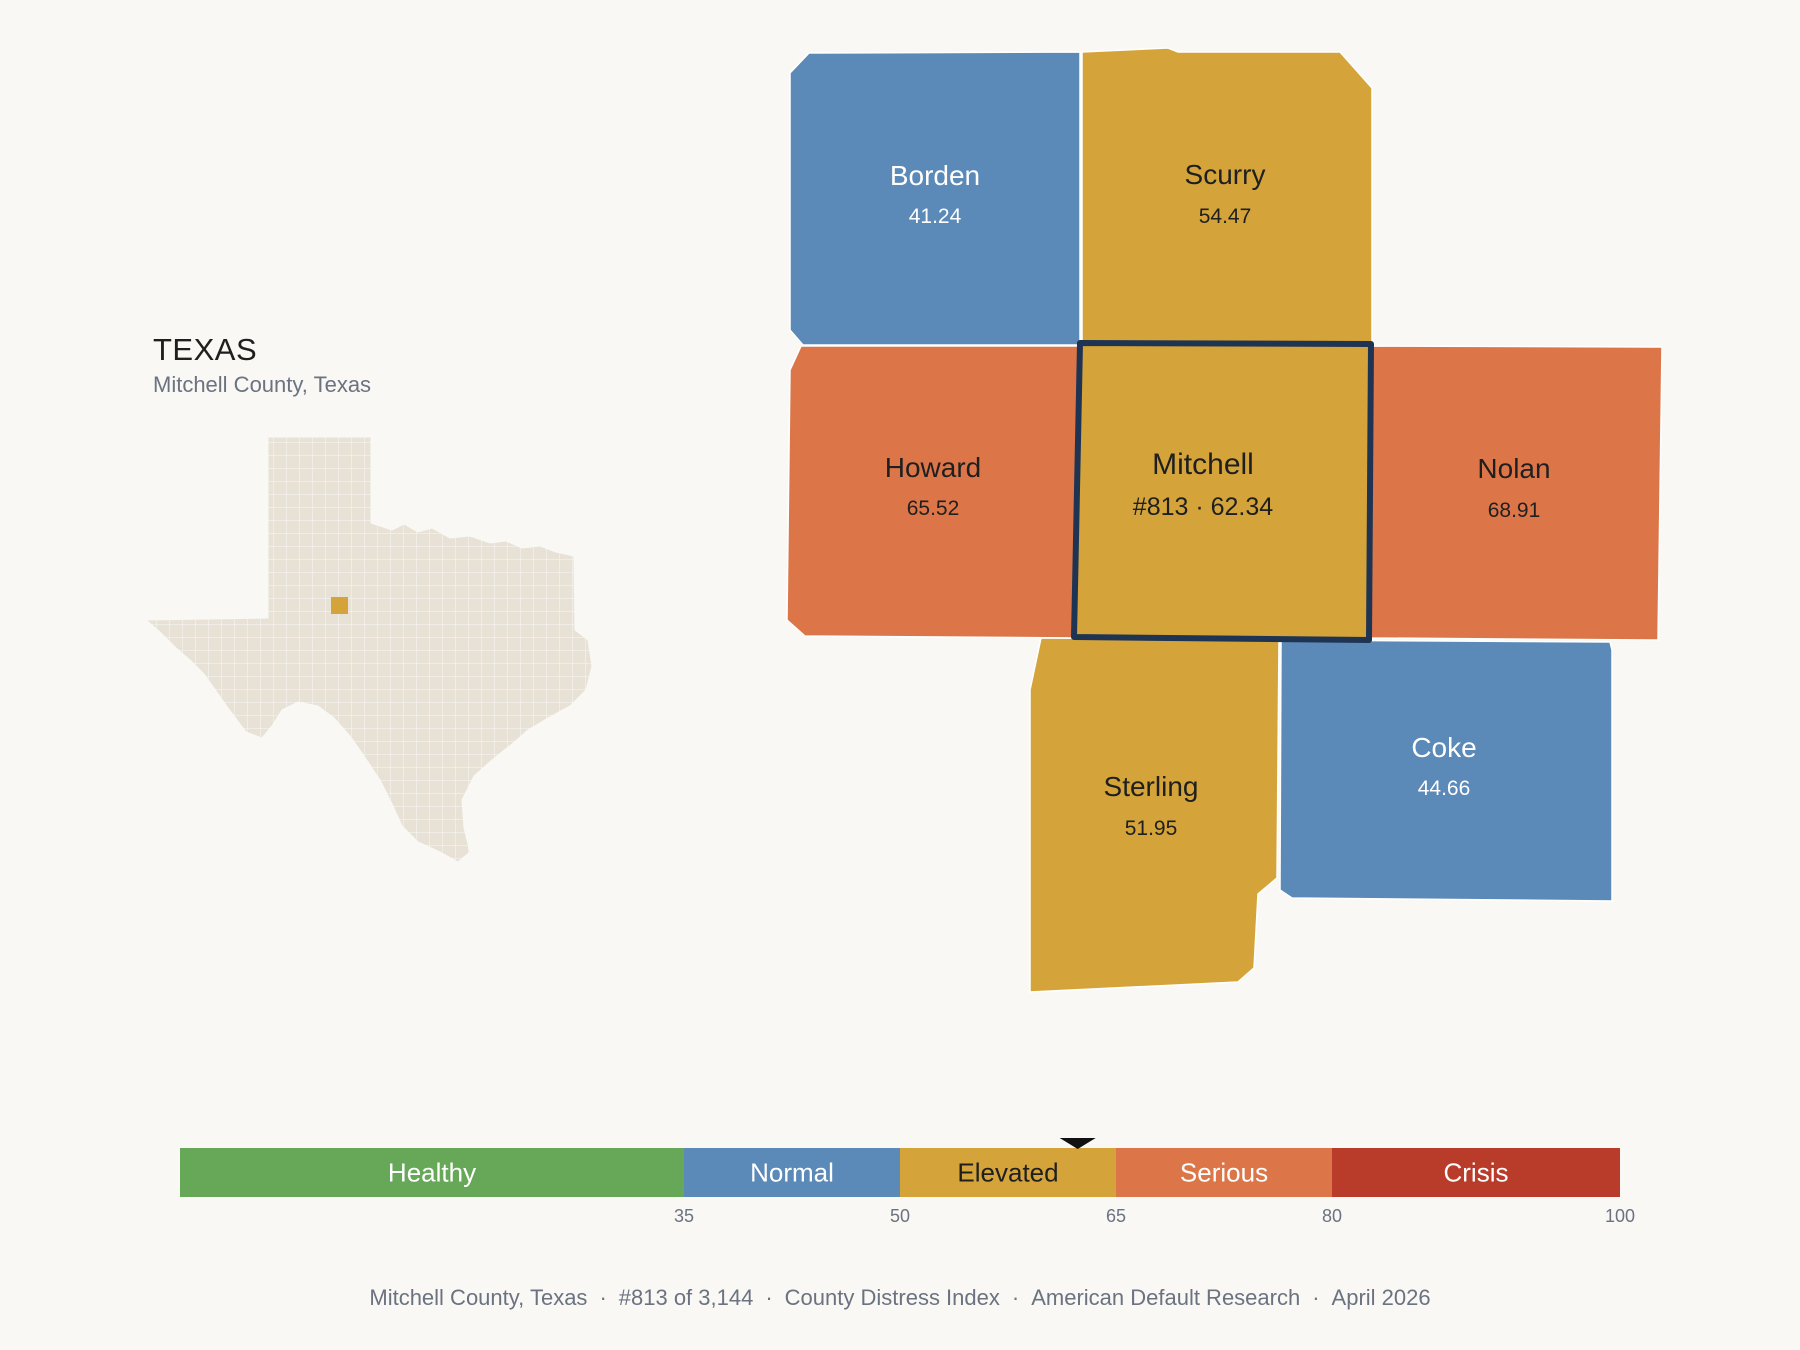  What do you see at coordinates (368, 649) in the screenshot?
I see `texas-outline` at bounding box center [368, 649].